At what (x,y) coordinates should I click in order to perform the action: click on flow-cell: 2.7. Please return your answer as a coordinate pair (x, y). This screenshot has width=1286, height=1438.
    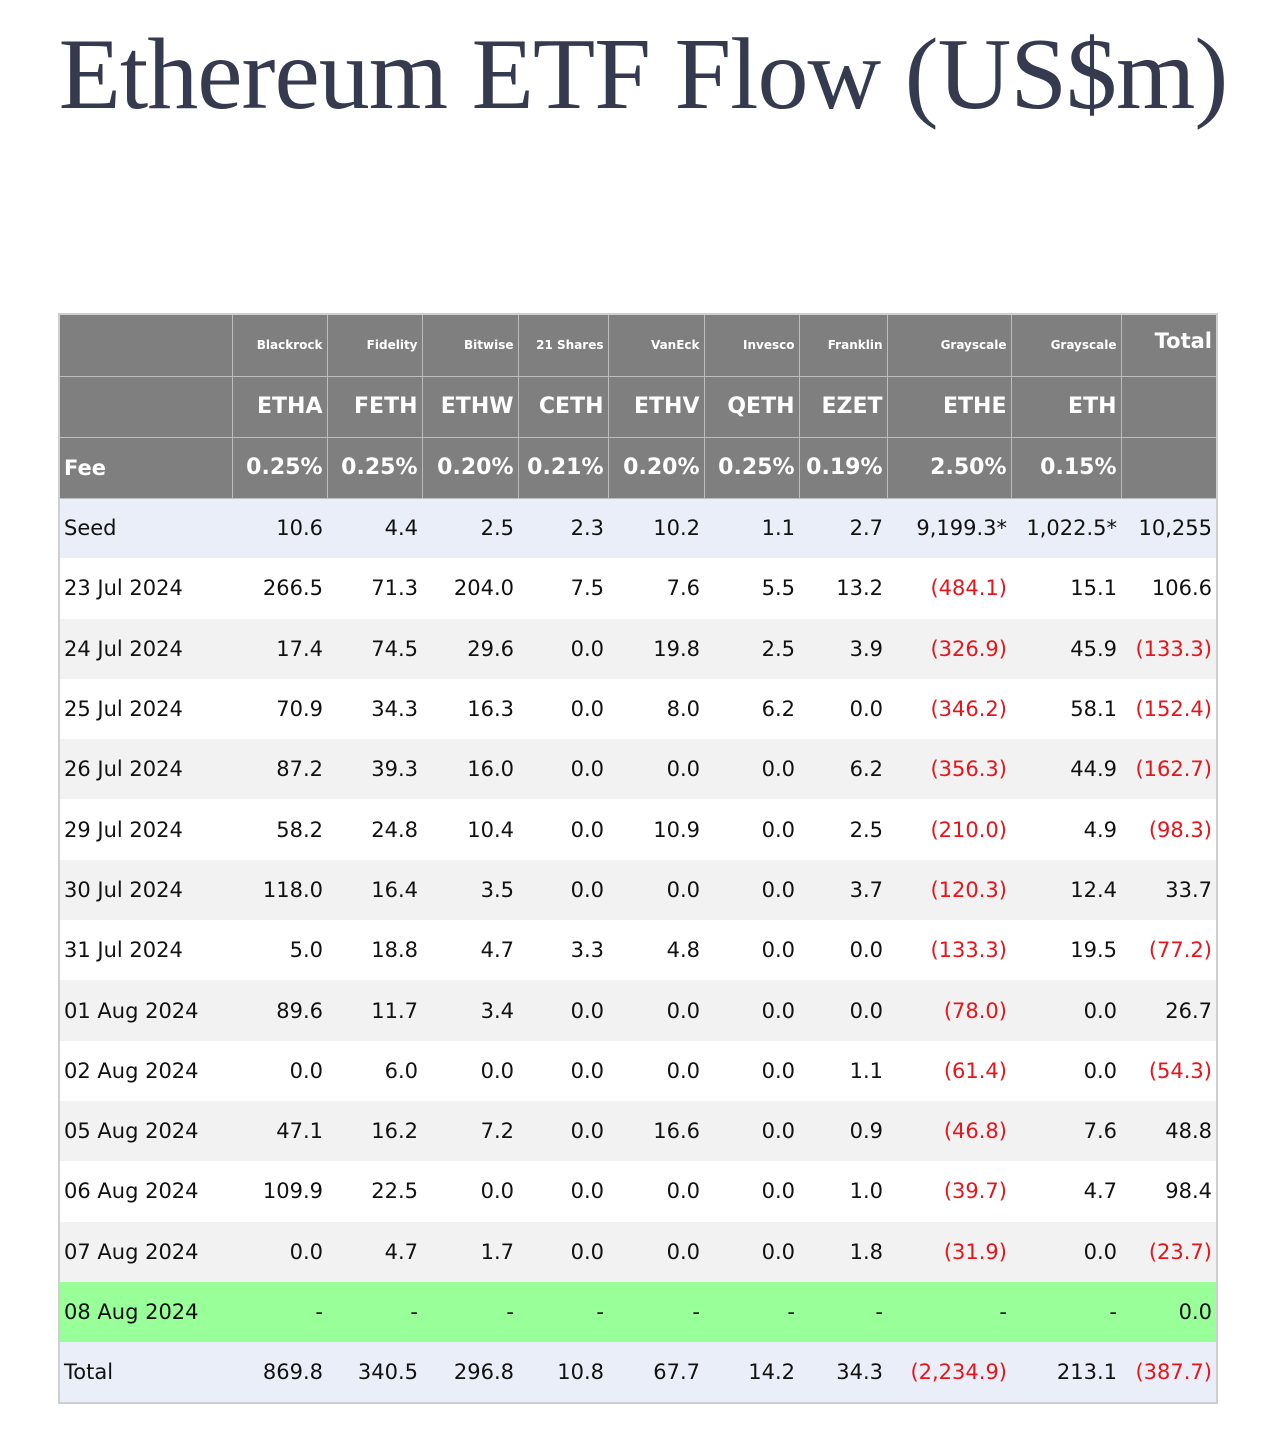
    Looking at the image, I should click on (843, 528).